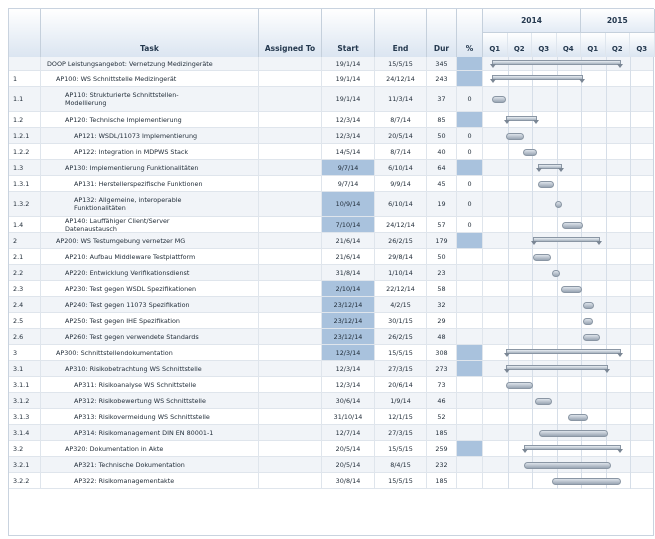 The width and height of the screenshot is (655, 539). Describe the element at coordinates (150, 119) in the screenshot. I see `task-name-cell: AP120: Technische Implementierung` at that location.